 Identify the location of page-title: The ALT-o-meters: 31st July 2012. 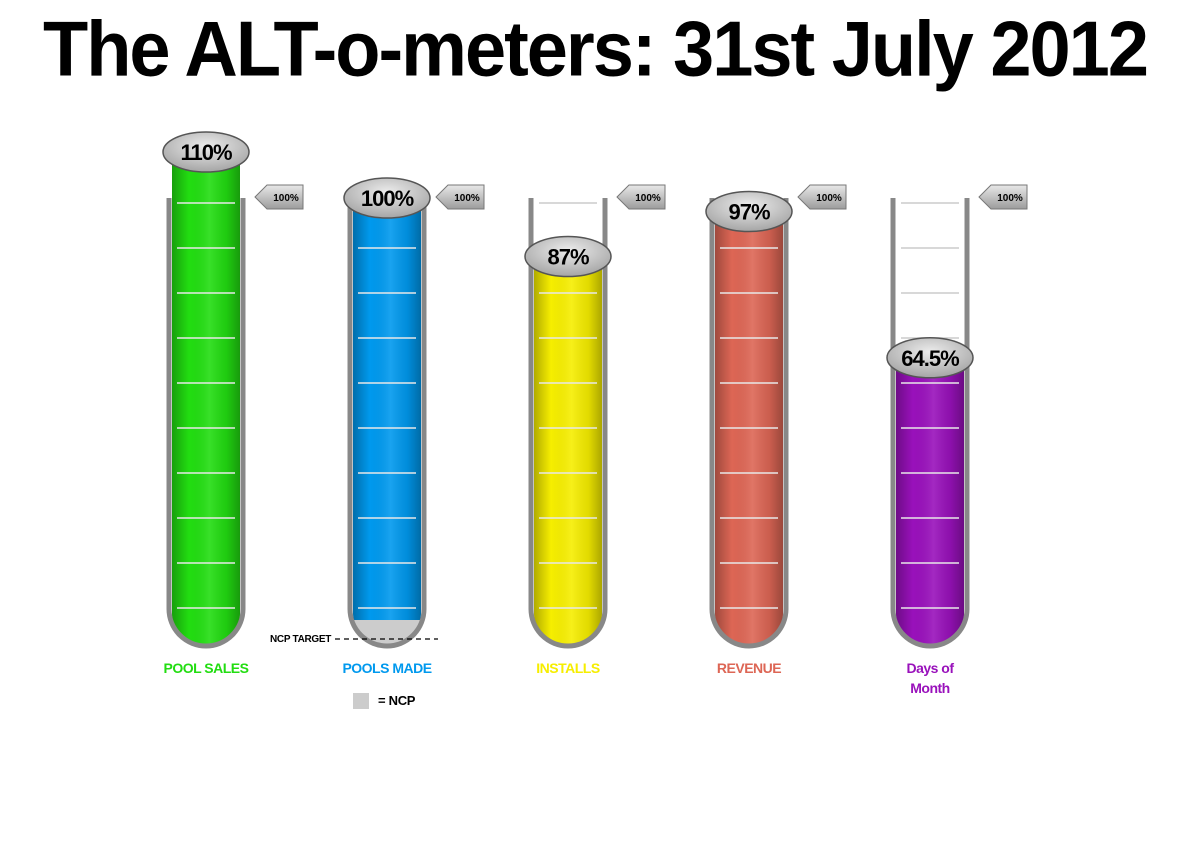
(596, 48).